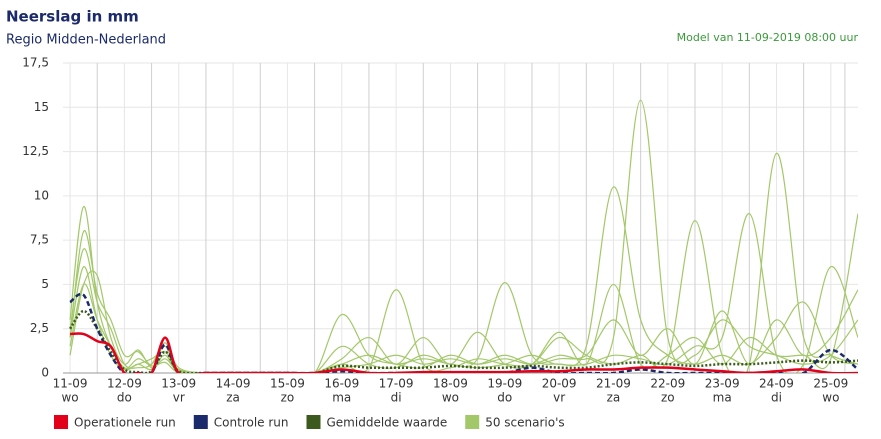 Image resolution: width=881 pixels, height=439 pixels. Describe the element at coordinates (178, 384) in the screenshot. I see `x-tick-label: 13-09` at that location.